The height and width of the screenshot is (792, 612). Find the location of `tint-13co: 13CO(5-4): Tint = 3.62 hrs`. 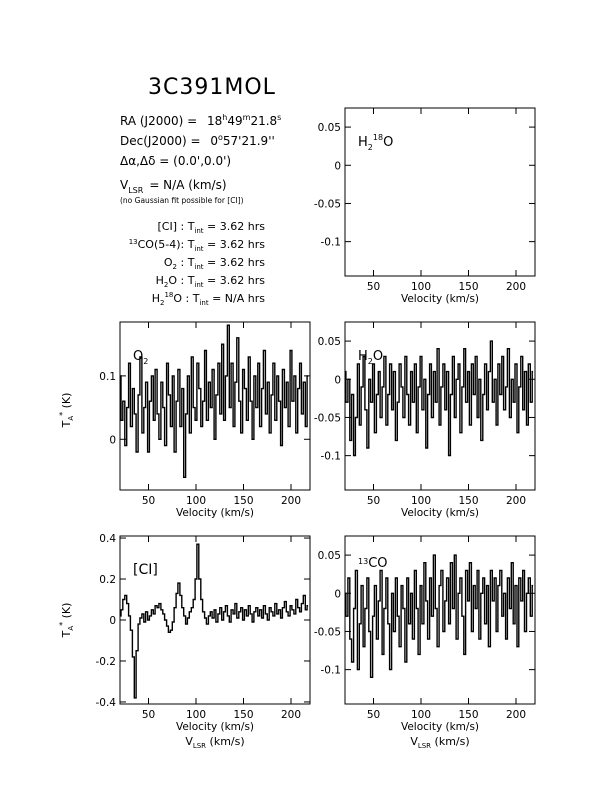

tint-13co: 13CO(5-4): Tint = 3.62 hrs is located at coordinates (197, 245).